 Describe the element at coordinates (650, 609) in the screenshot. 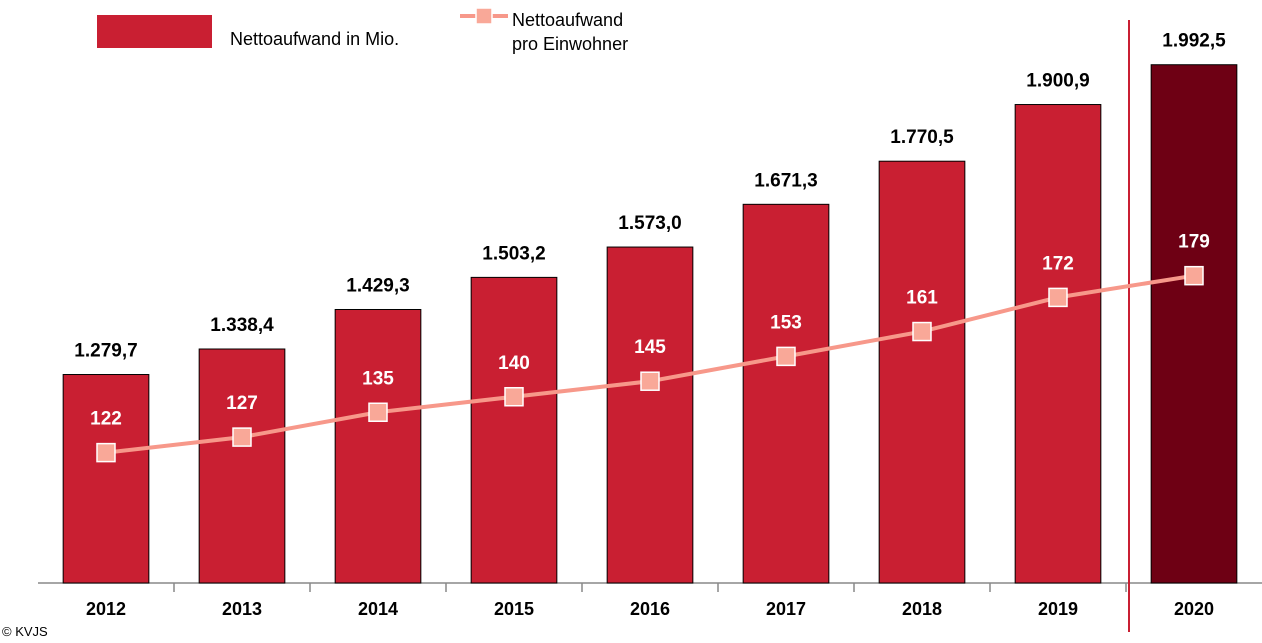

I see `x-tick-label: 2016` at that location.